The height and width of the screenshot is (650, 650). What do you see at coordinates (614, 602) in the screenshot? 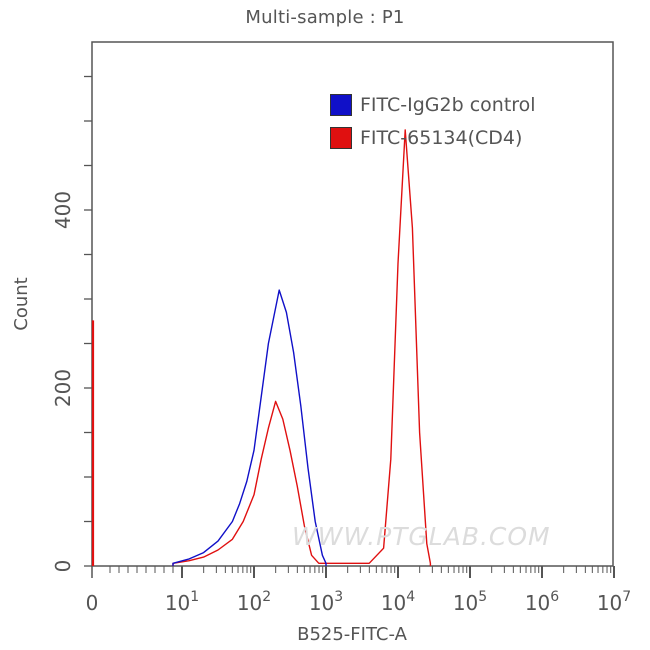
I see `x-tick-label: 10⁷` at bounding box center [614, 602].